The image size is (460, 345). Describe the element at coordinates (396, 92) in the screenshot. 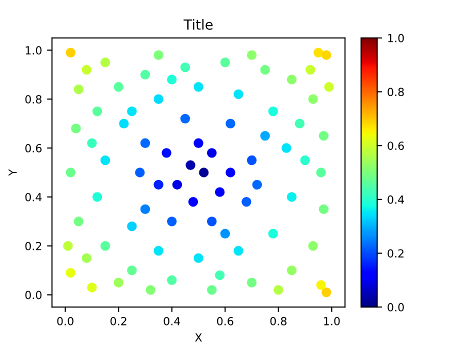

I see `color-bar-label: 0.8` at that location.